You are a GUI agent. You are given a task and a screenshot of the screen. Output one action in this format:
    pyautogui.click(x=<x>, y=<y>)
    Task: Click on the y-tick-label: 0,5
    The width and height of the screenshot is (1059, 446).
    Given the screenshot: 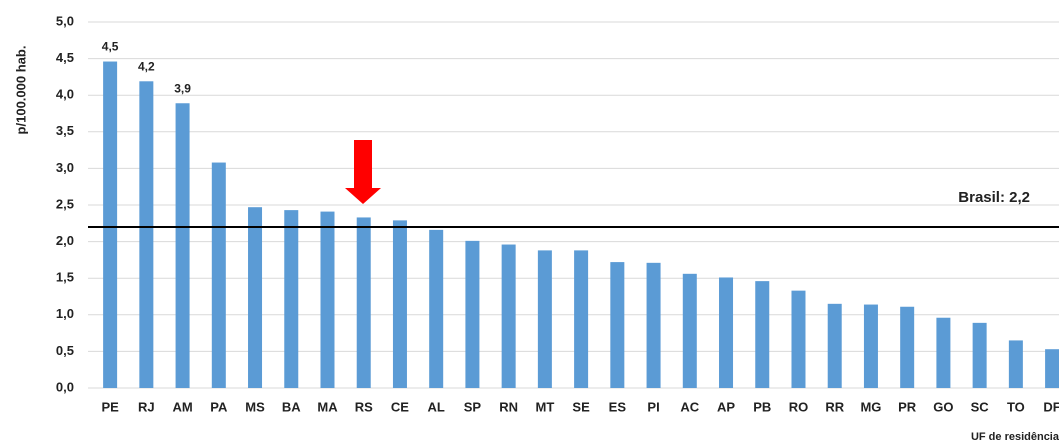 What is the action you would take?
    pyautogui.click(x=65, y=350)
    